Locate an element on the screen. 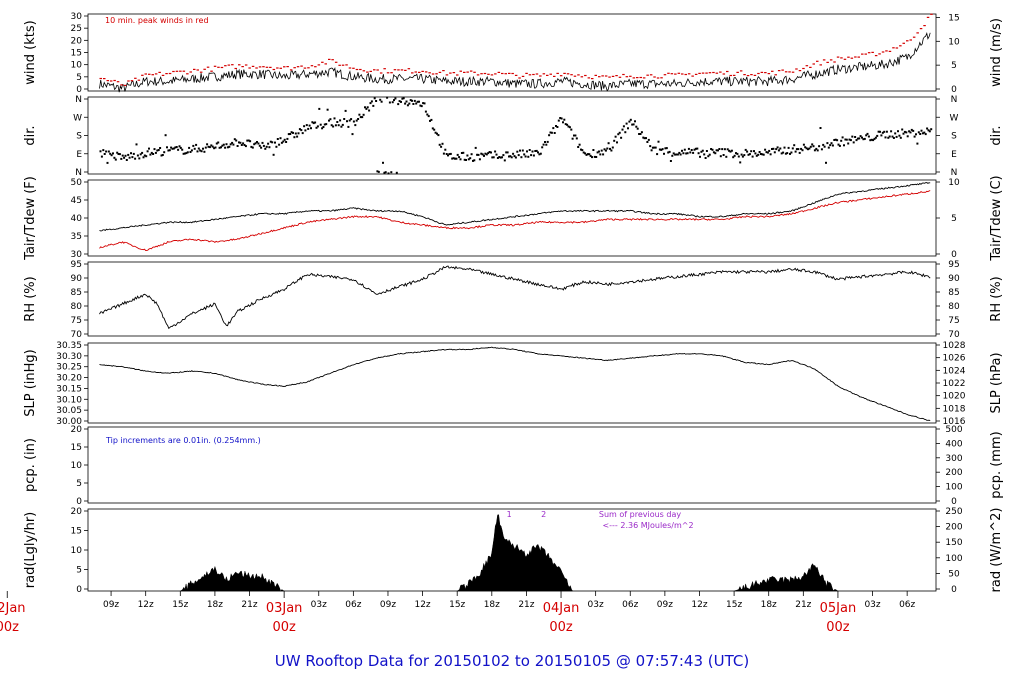 Image resolution: width=1024 pixels, height=700 pixels. y-axis-label: rad(Lgly/hr) is located at coordinates (30, 550).